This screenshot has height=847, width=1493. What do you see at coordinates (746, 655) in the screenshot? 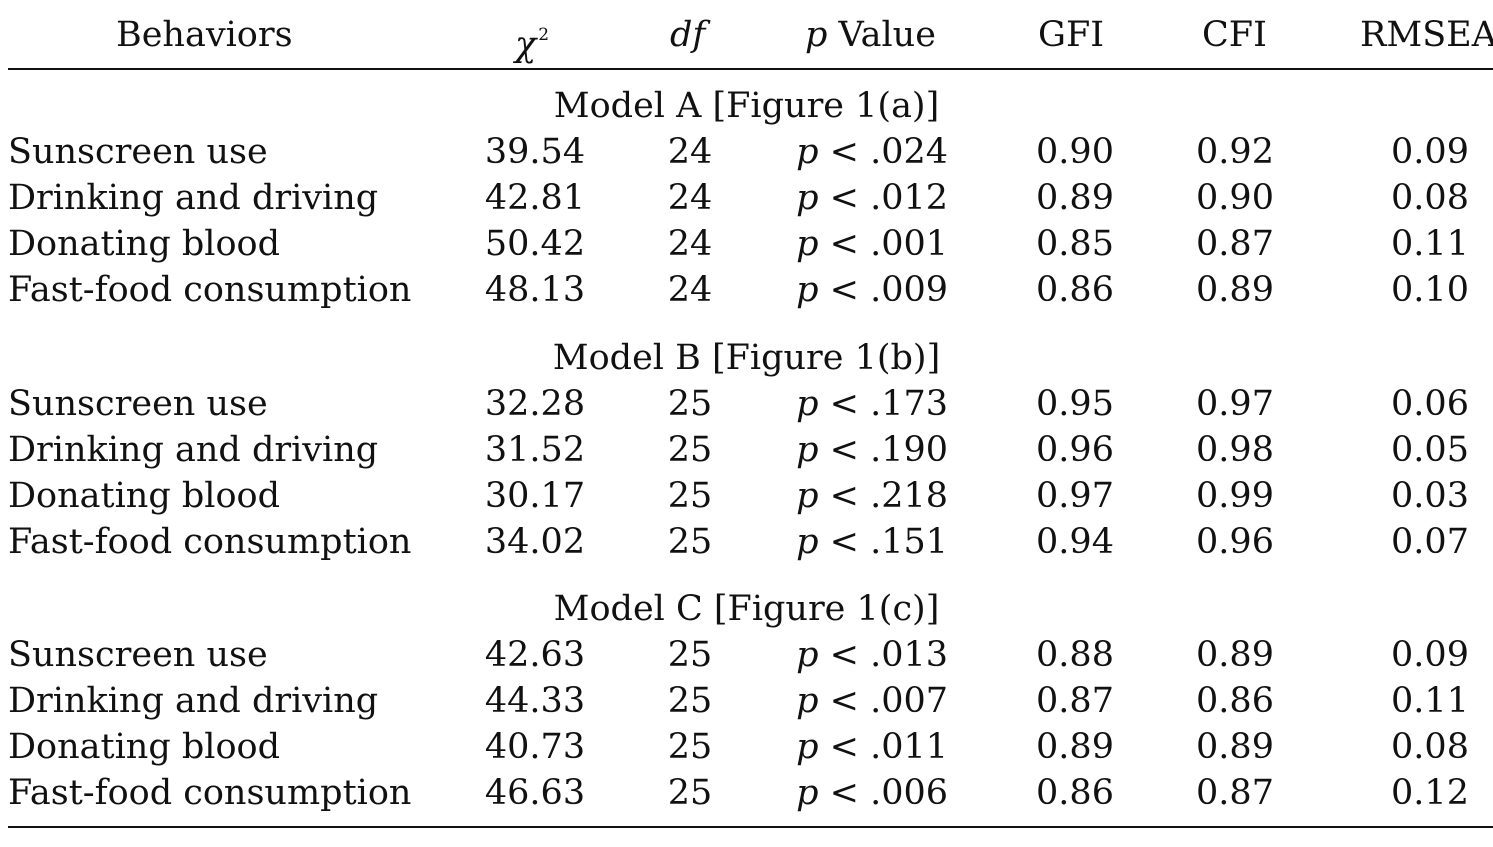
I see `table-row: Sunscreen use 42.63 25 p < .013 0.88 0.89 0.09` at bounding box center [746, 655].